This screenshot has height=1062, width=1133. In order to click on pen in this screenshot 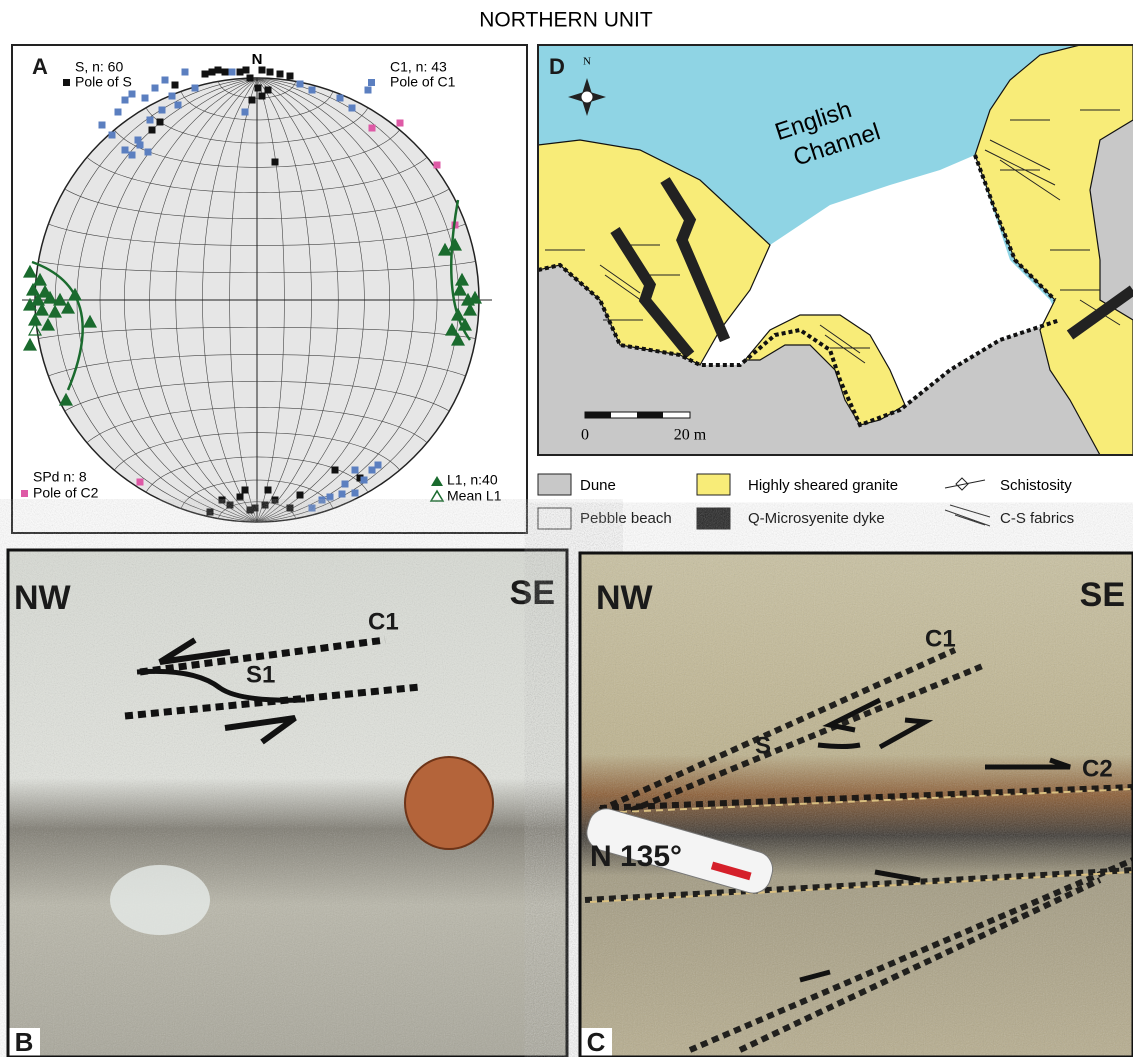, I will do `click(680, 851)`.